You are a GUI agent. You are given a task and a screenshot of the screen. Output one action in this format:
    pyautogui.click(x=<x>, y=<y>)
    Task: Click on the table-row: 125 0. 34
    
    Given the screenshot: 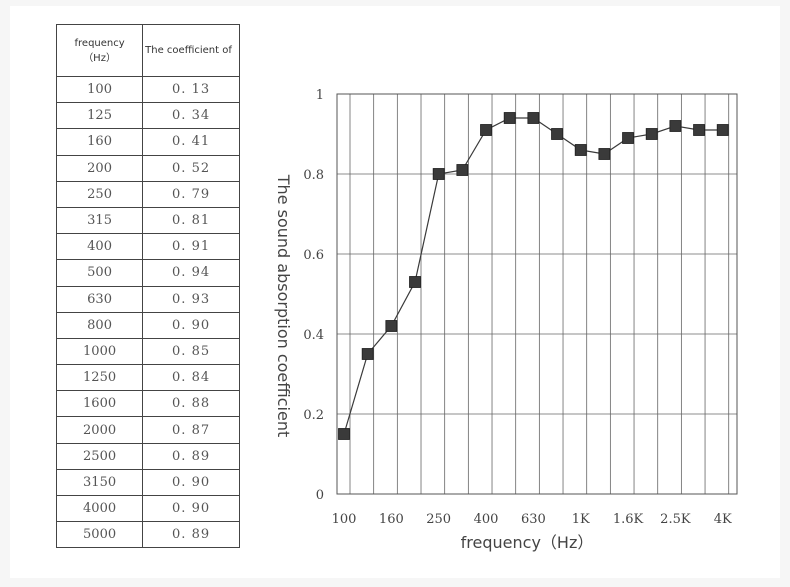 What is the action you would take?
    pyautogui.click(x=147, y=116)
    